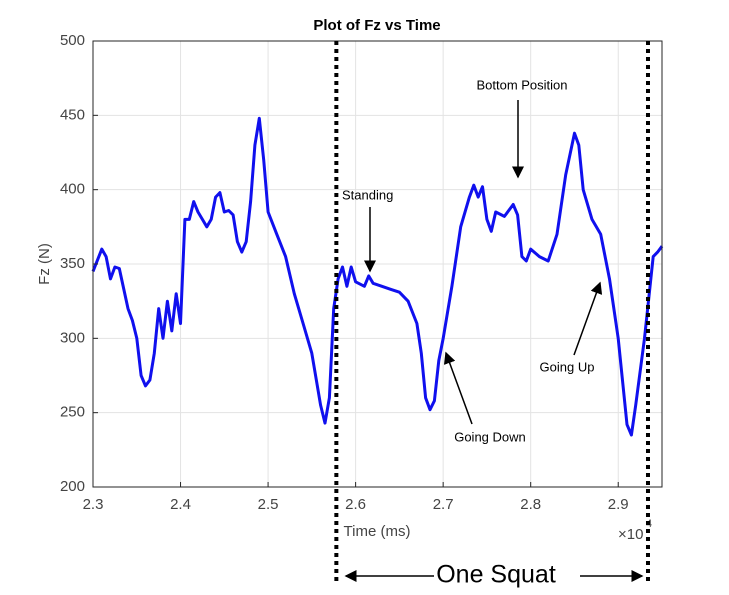 The height and width of the screenshot is (595, 729). What do you see at coordinates (355, 504) in the screenshot?
I see `x-tick-label: 2.6` at bounding box center [355, 504].